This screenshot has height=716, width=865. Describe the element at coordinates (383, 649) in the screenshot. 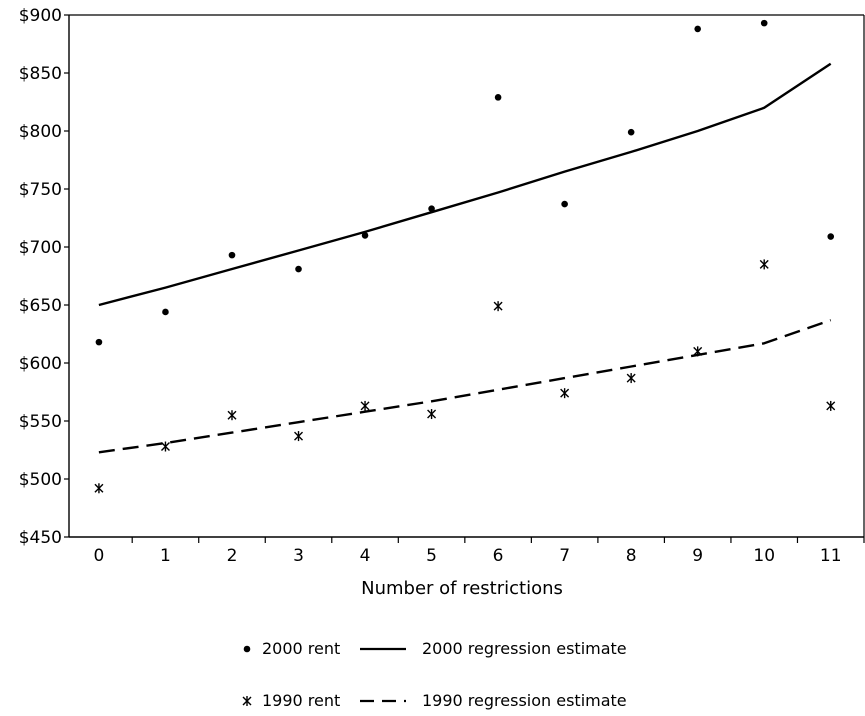

I see `legend-solid-line` at that location.